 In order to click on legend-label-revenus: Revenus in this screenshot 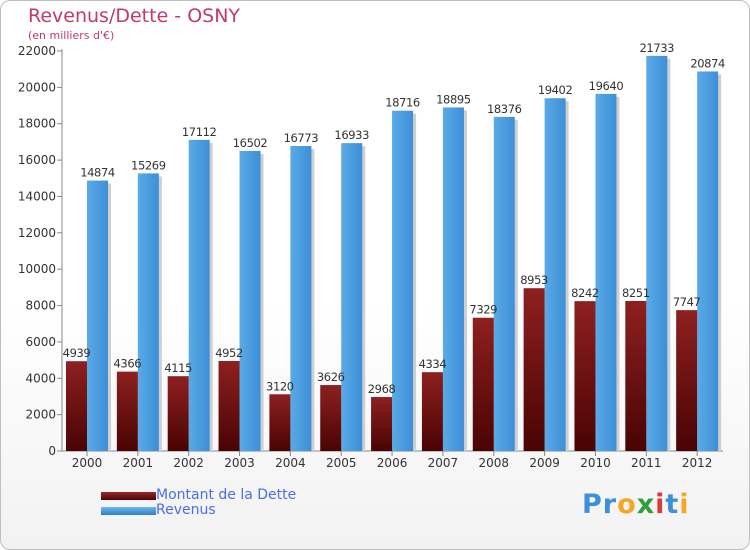, I will do `click(186, 510)`.